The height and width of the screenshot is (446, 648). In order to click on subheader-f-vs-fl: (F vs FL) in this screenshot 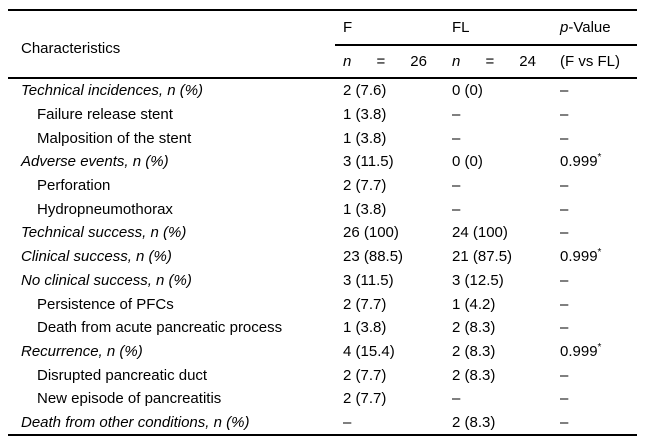, I will do `click(594, 62)`.